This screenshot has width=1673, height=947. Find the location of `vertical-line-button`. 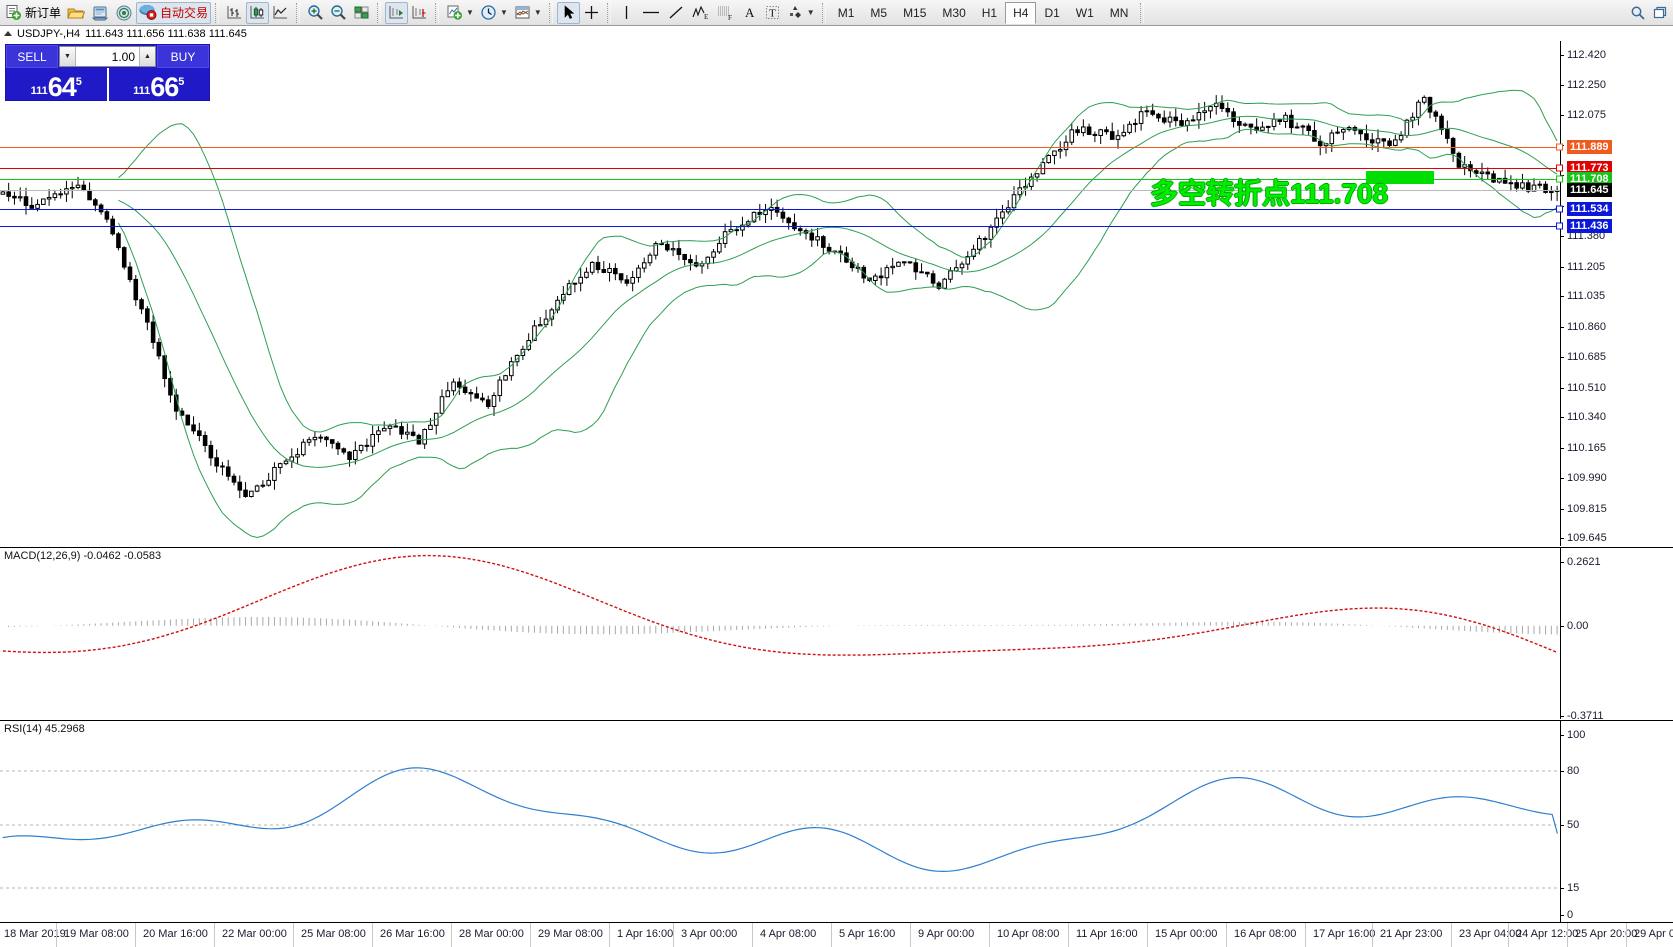

vertical-line-button is located at coordinates (626, 13).